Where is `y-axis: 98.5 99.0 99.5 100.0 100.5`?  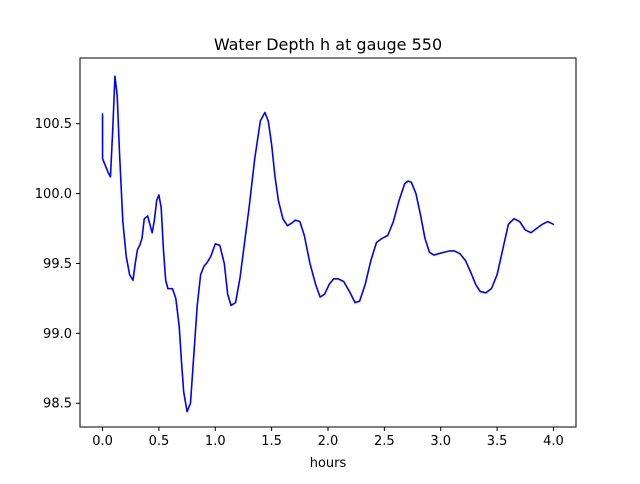 y-axis: 98.5 99.0 99.5 100.0 100.5 is located at coordinates (57, 264).